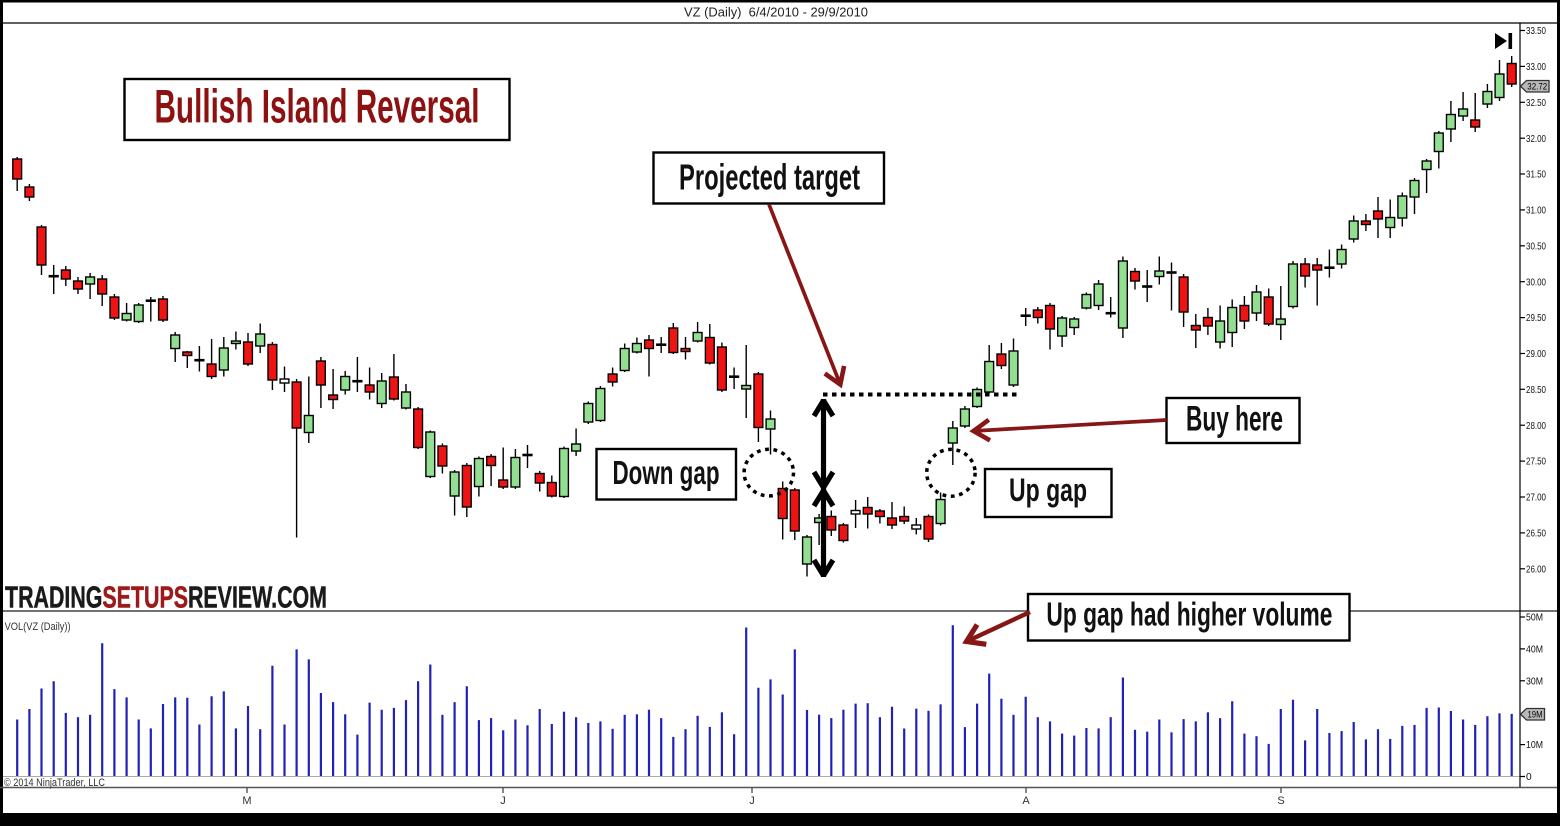 Image resolution: width=1560 pixels, height=826 pixels. Describe the element at coordinates (1536, 103) in the screenshot. I see `svg-text: 32.50` at that location.